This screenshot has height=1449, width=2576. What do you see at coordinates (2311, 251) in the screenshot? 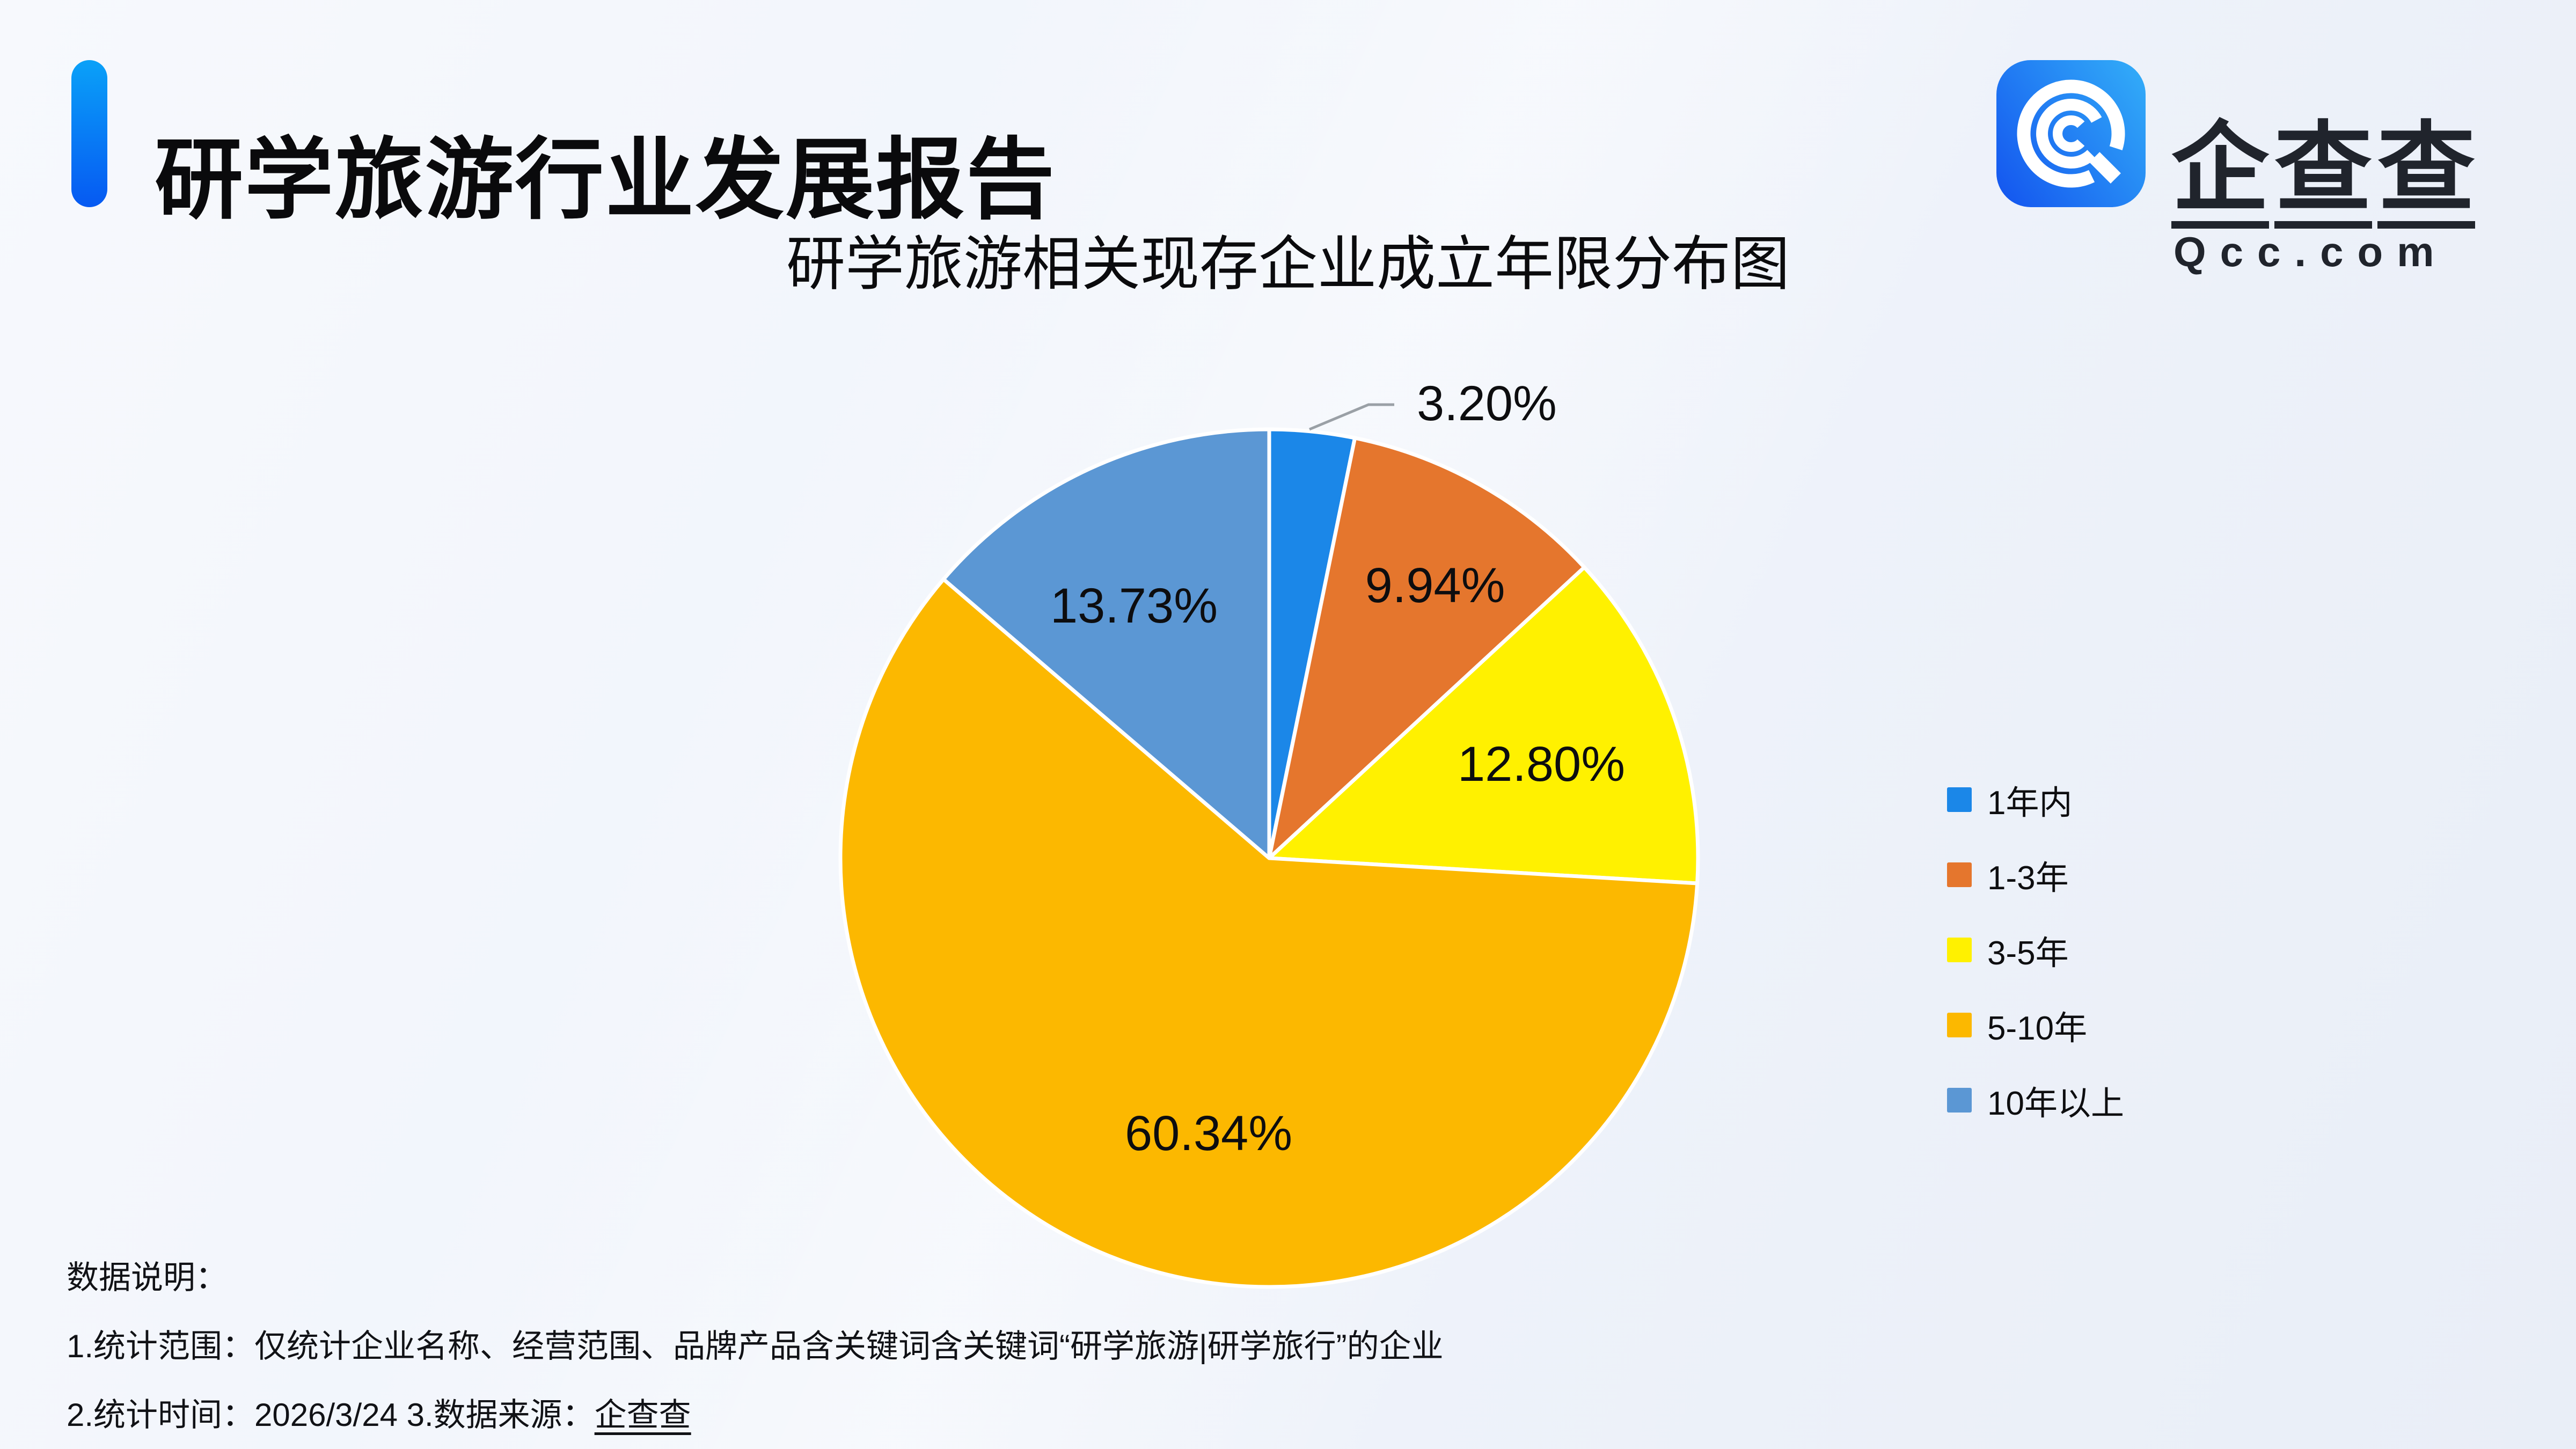
I see `logo-domain: Qcc.com` at bounding box center [2311, 251].